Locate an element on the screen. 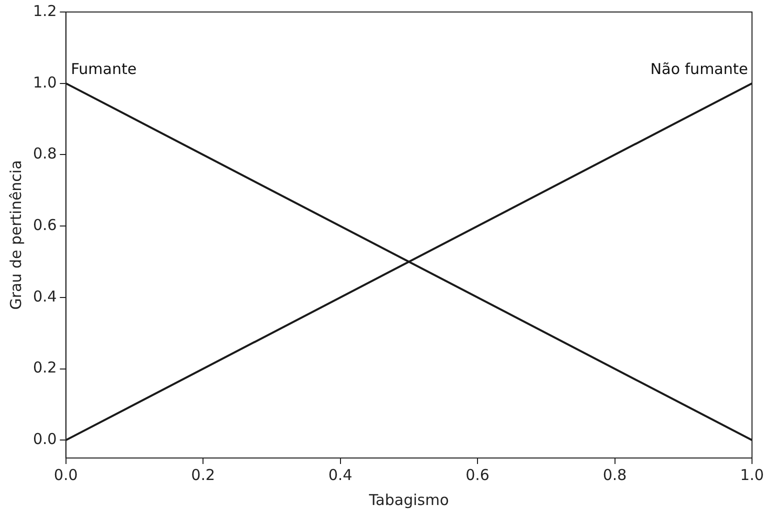 This screenshot has height=518, width=776. x-tick-label: 1.0 is located at coordinates (752, 475).